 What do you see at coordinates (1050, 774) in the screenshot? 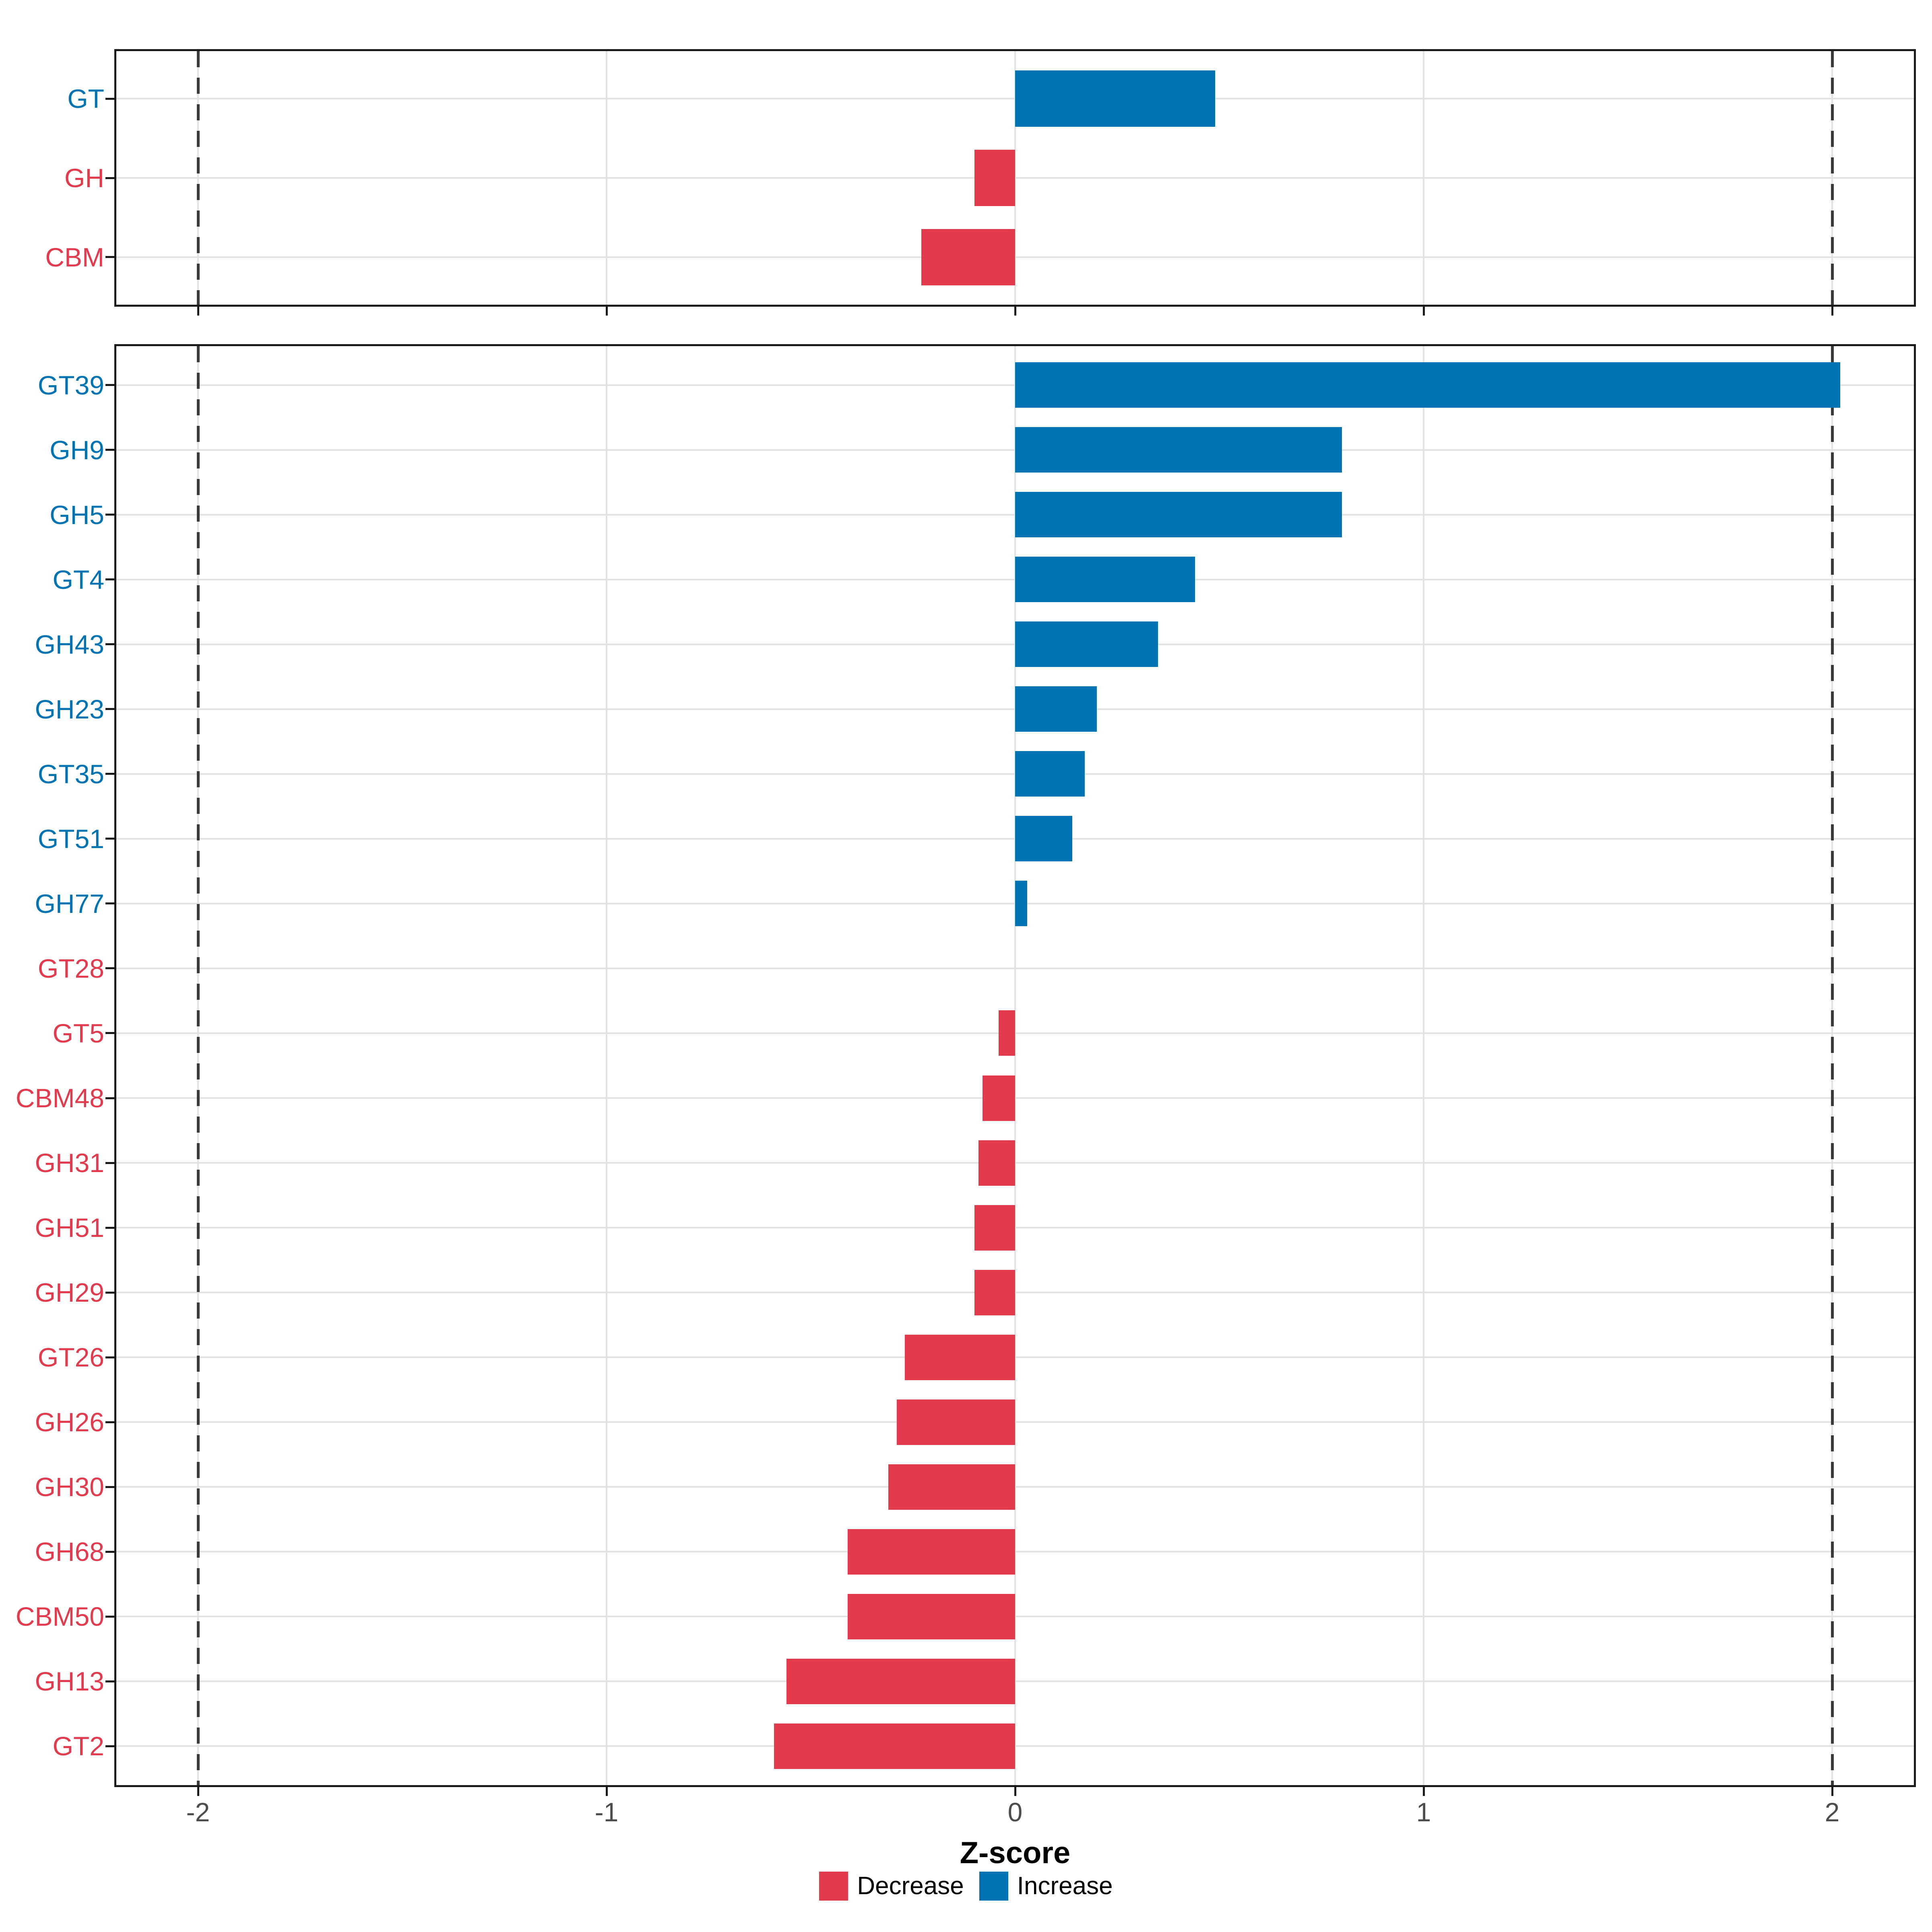
I see `bar-gt35` at bounding box center [1050, 774].